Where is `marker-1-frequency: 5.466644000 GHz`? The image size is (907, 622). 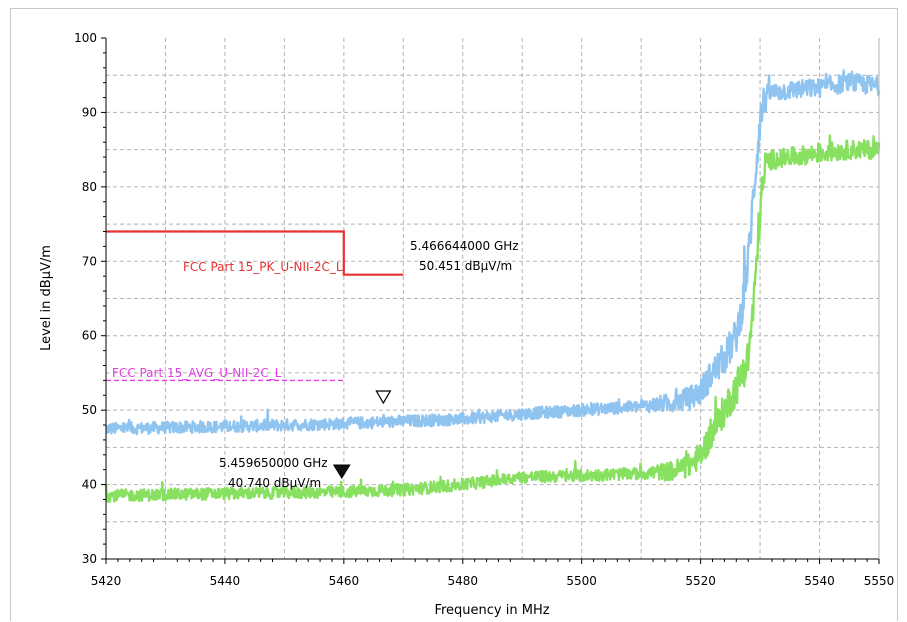
marker-1-frequency: 5.466644000 GHz is located at coordinates (464, 246).